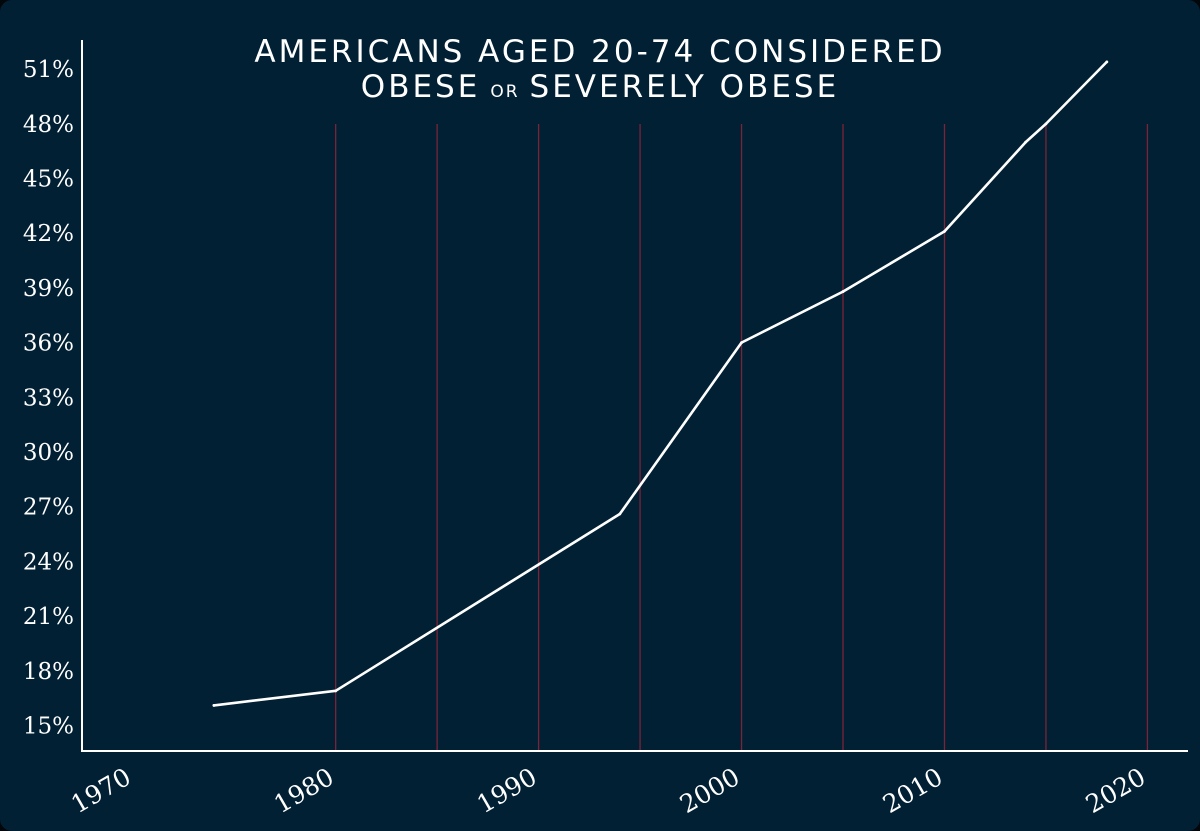 The image size is (1200, 831). I want to click on data-point-2010, so click(944, 231).